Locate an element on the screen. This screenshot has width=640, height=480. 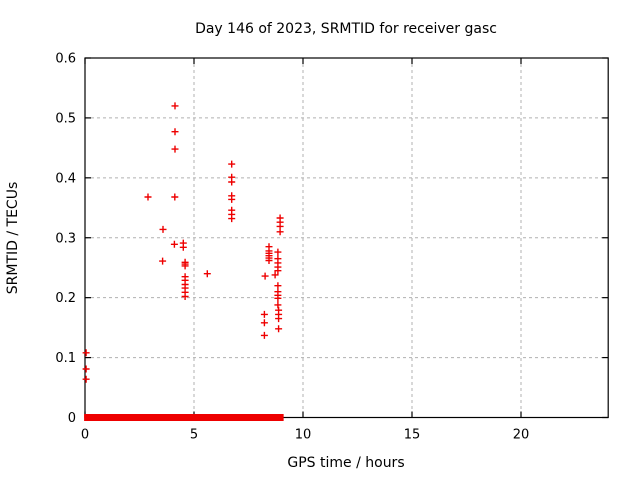
zero-value-band is located at coordinates (184, 417).